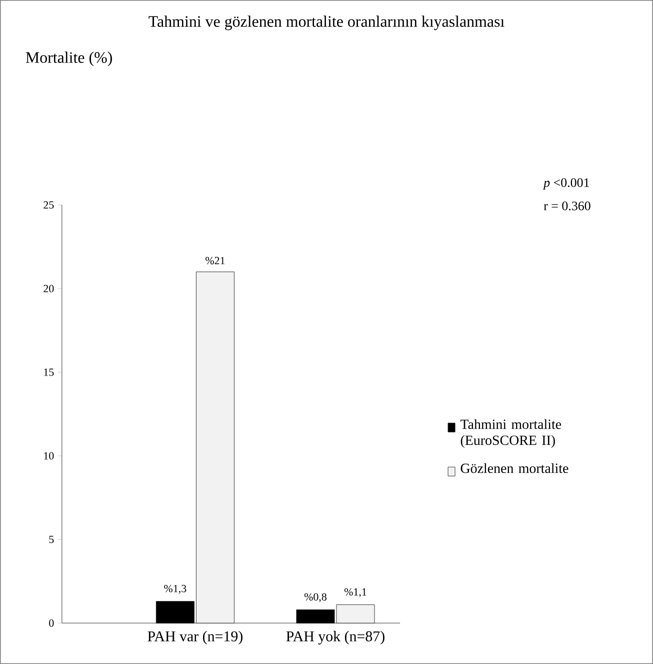  What do you see at coordinates (51, 540) in the screenshot?
I see `y-tick-label: 5` at bounding box center [51, 540].